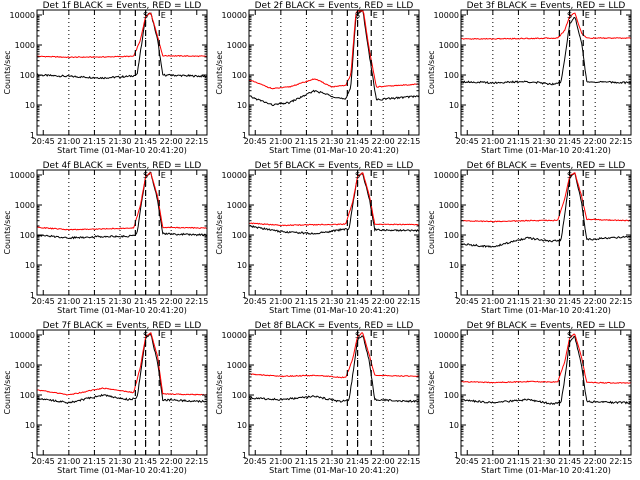 Image resolution: width=640 pixels, height=480 pixels. What do you see at coordinates (546, 6) in the screenshot?
I see `panel-title: Det 3f BLACK = Events, RED = LLD` at bounding box center [546, 6].